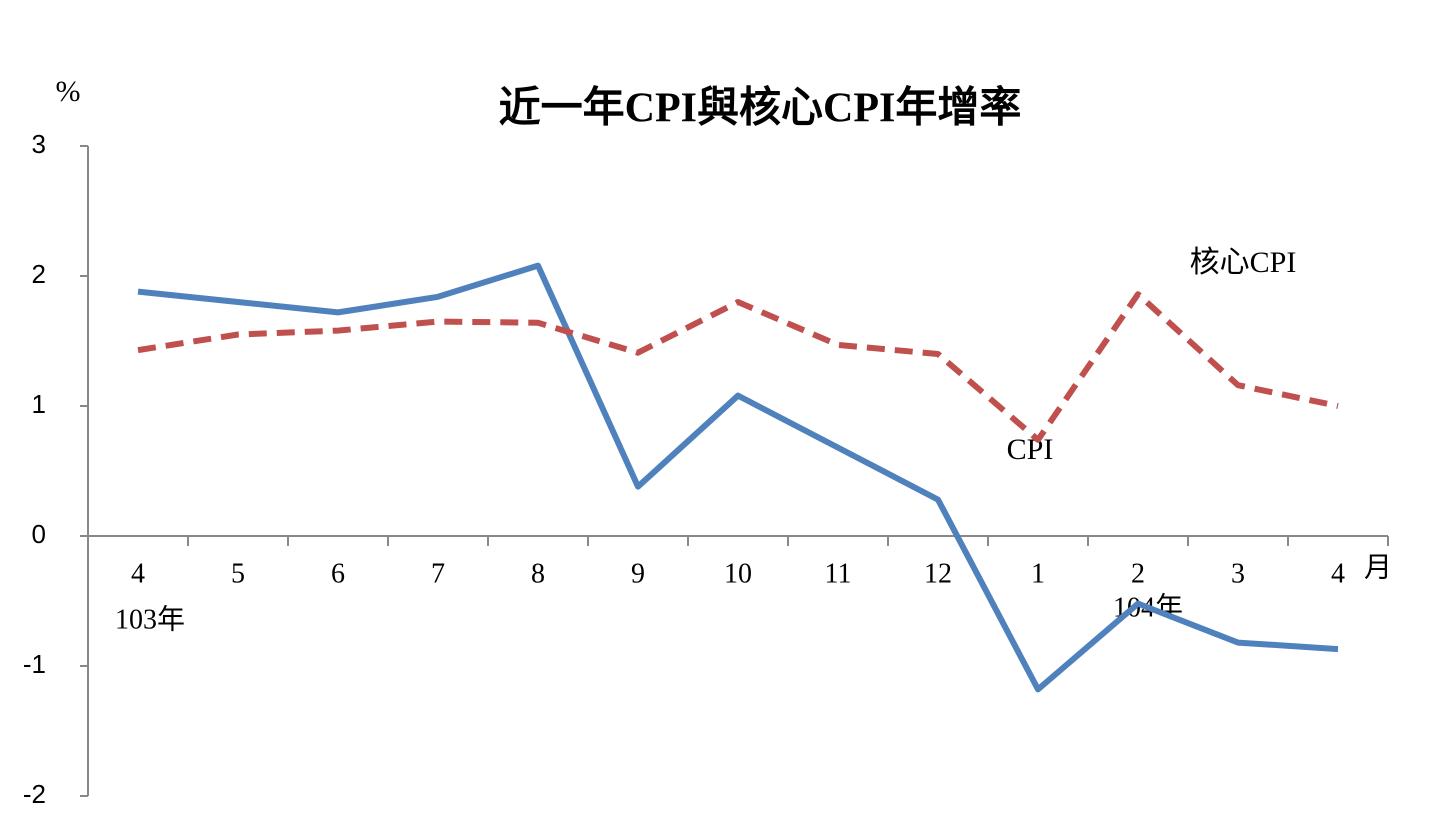  What do you see at coordinates (738, 573) in the screenshot?
I see `x-tick-label: 10` at bounding box center [738, 573].